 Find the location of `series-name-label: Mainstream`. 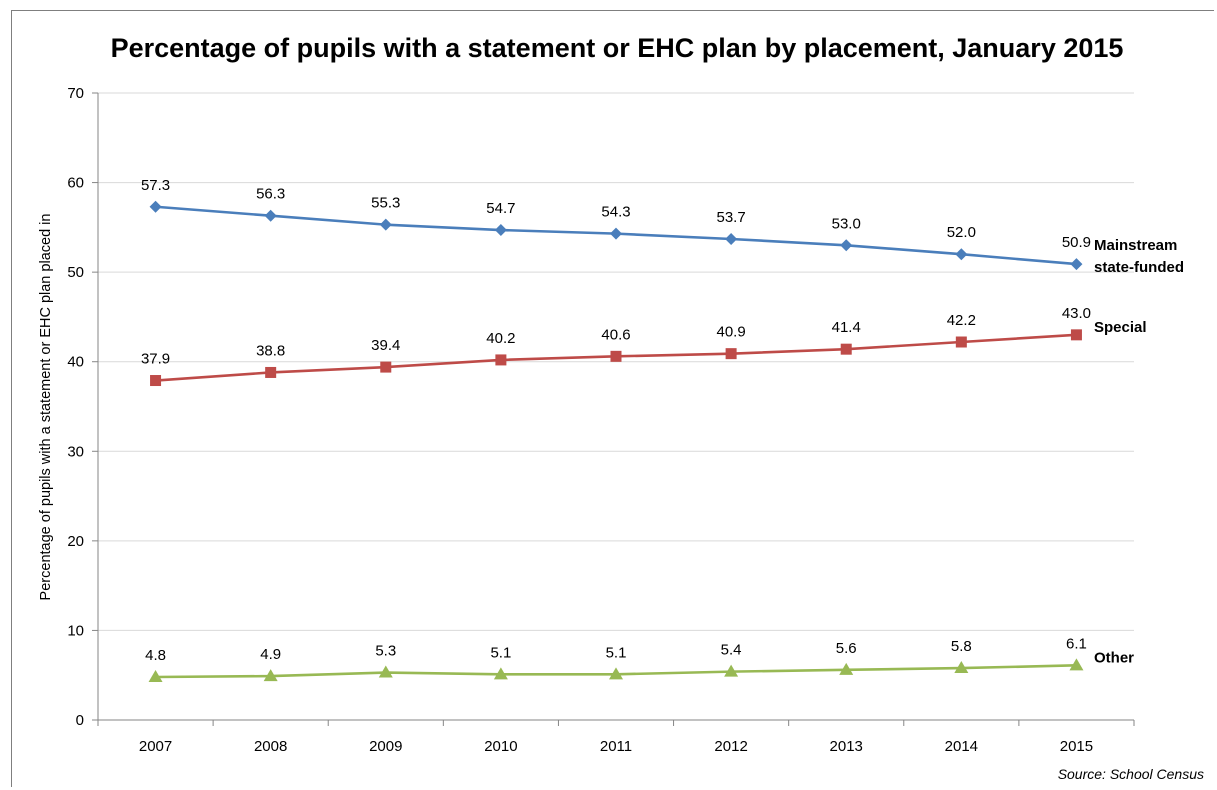

series-name-label: Mainstream is located at coordinates (1135, 245).